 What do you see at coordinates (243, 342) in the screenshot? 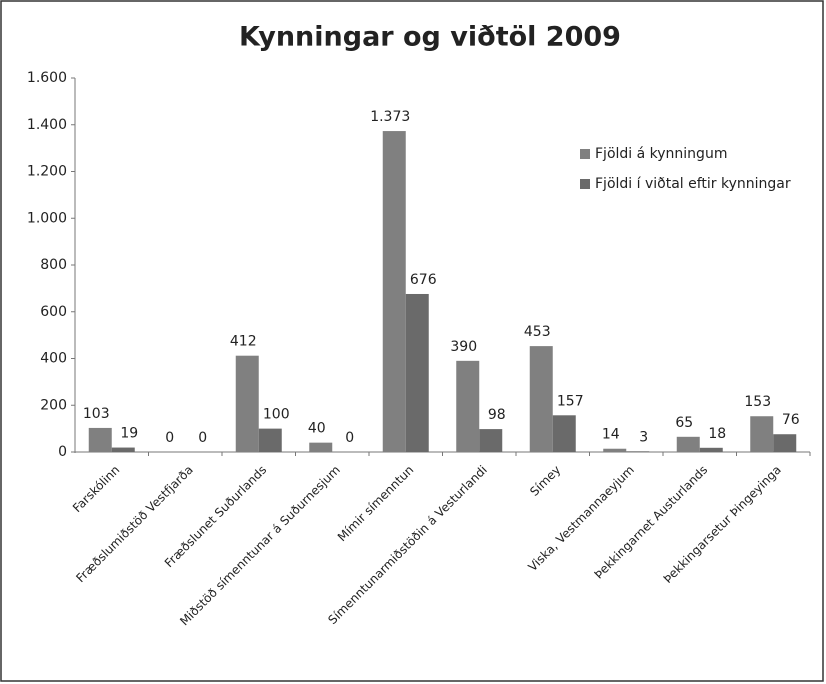
I see `value-label: 412` at bounding box center [243, 342].